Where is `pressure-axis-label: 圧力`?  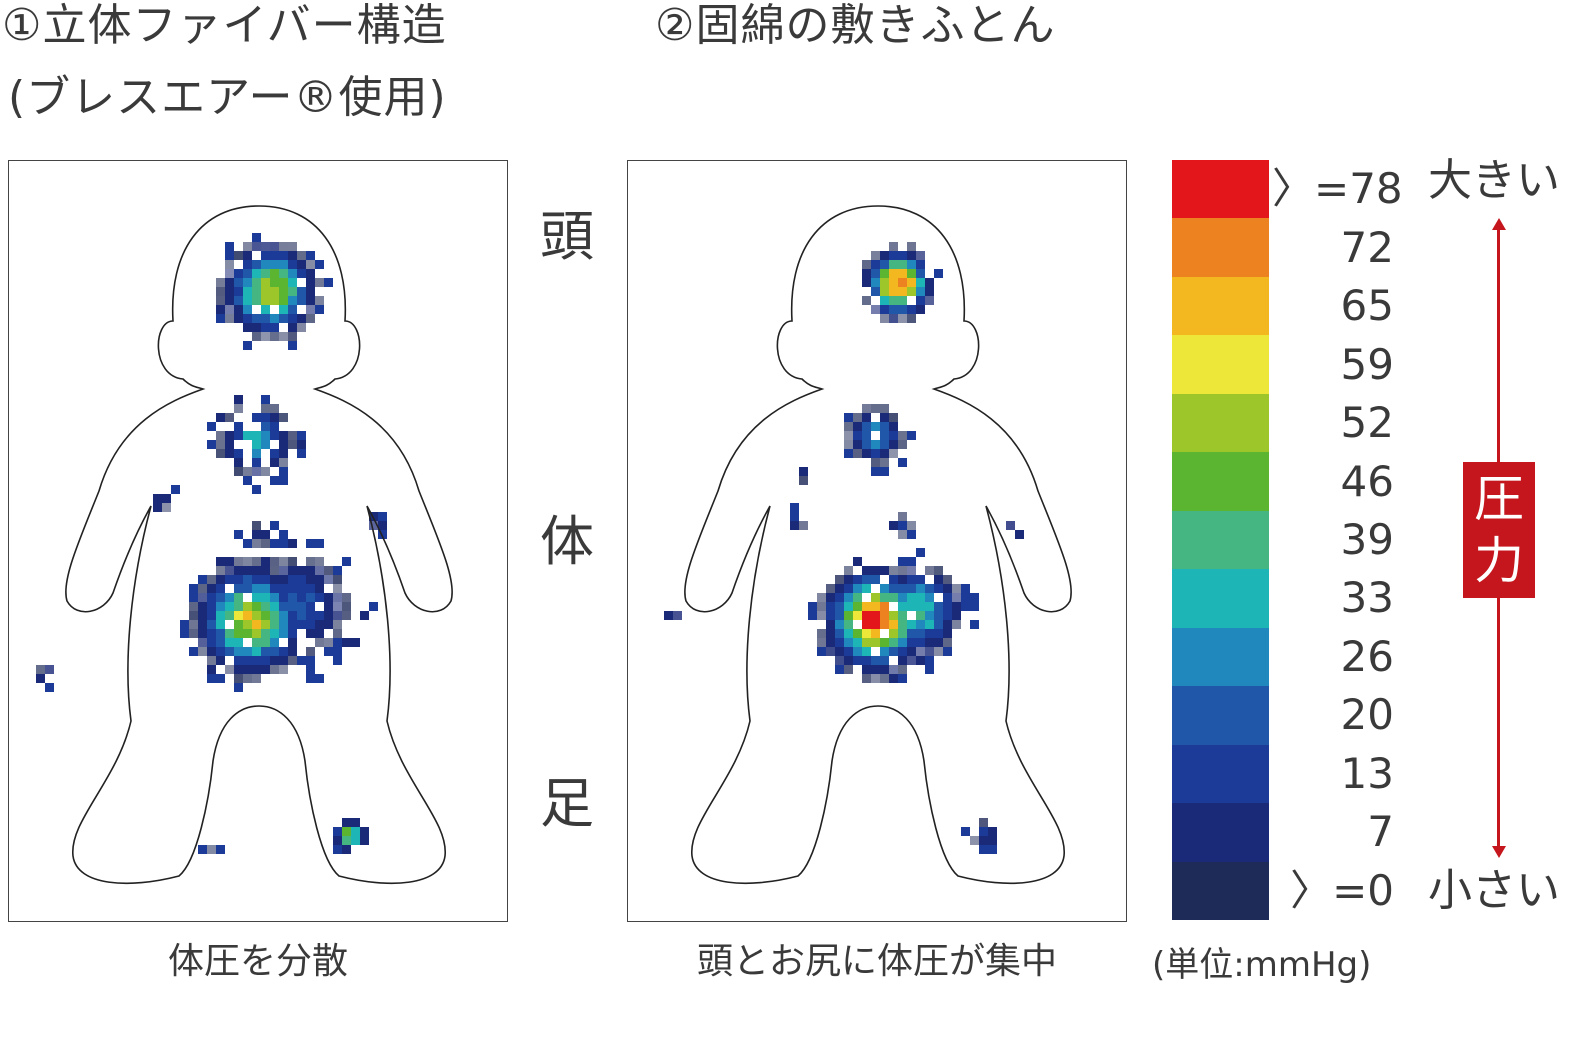
pressure-axis-label: 圧力 is located at coordinates (1499, 530).